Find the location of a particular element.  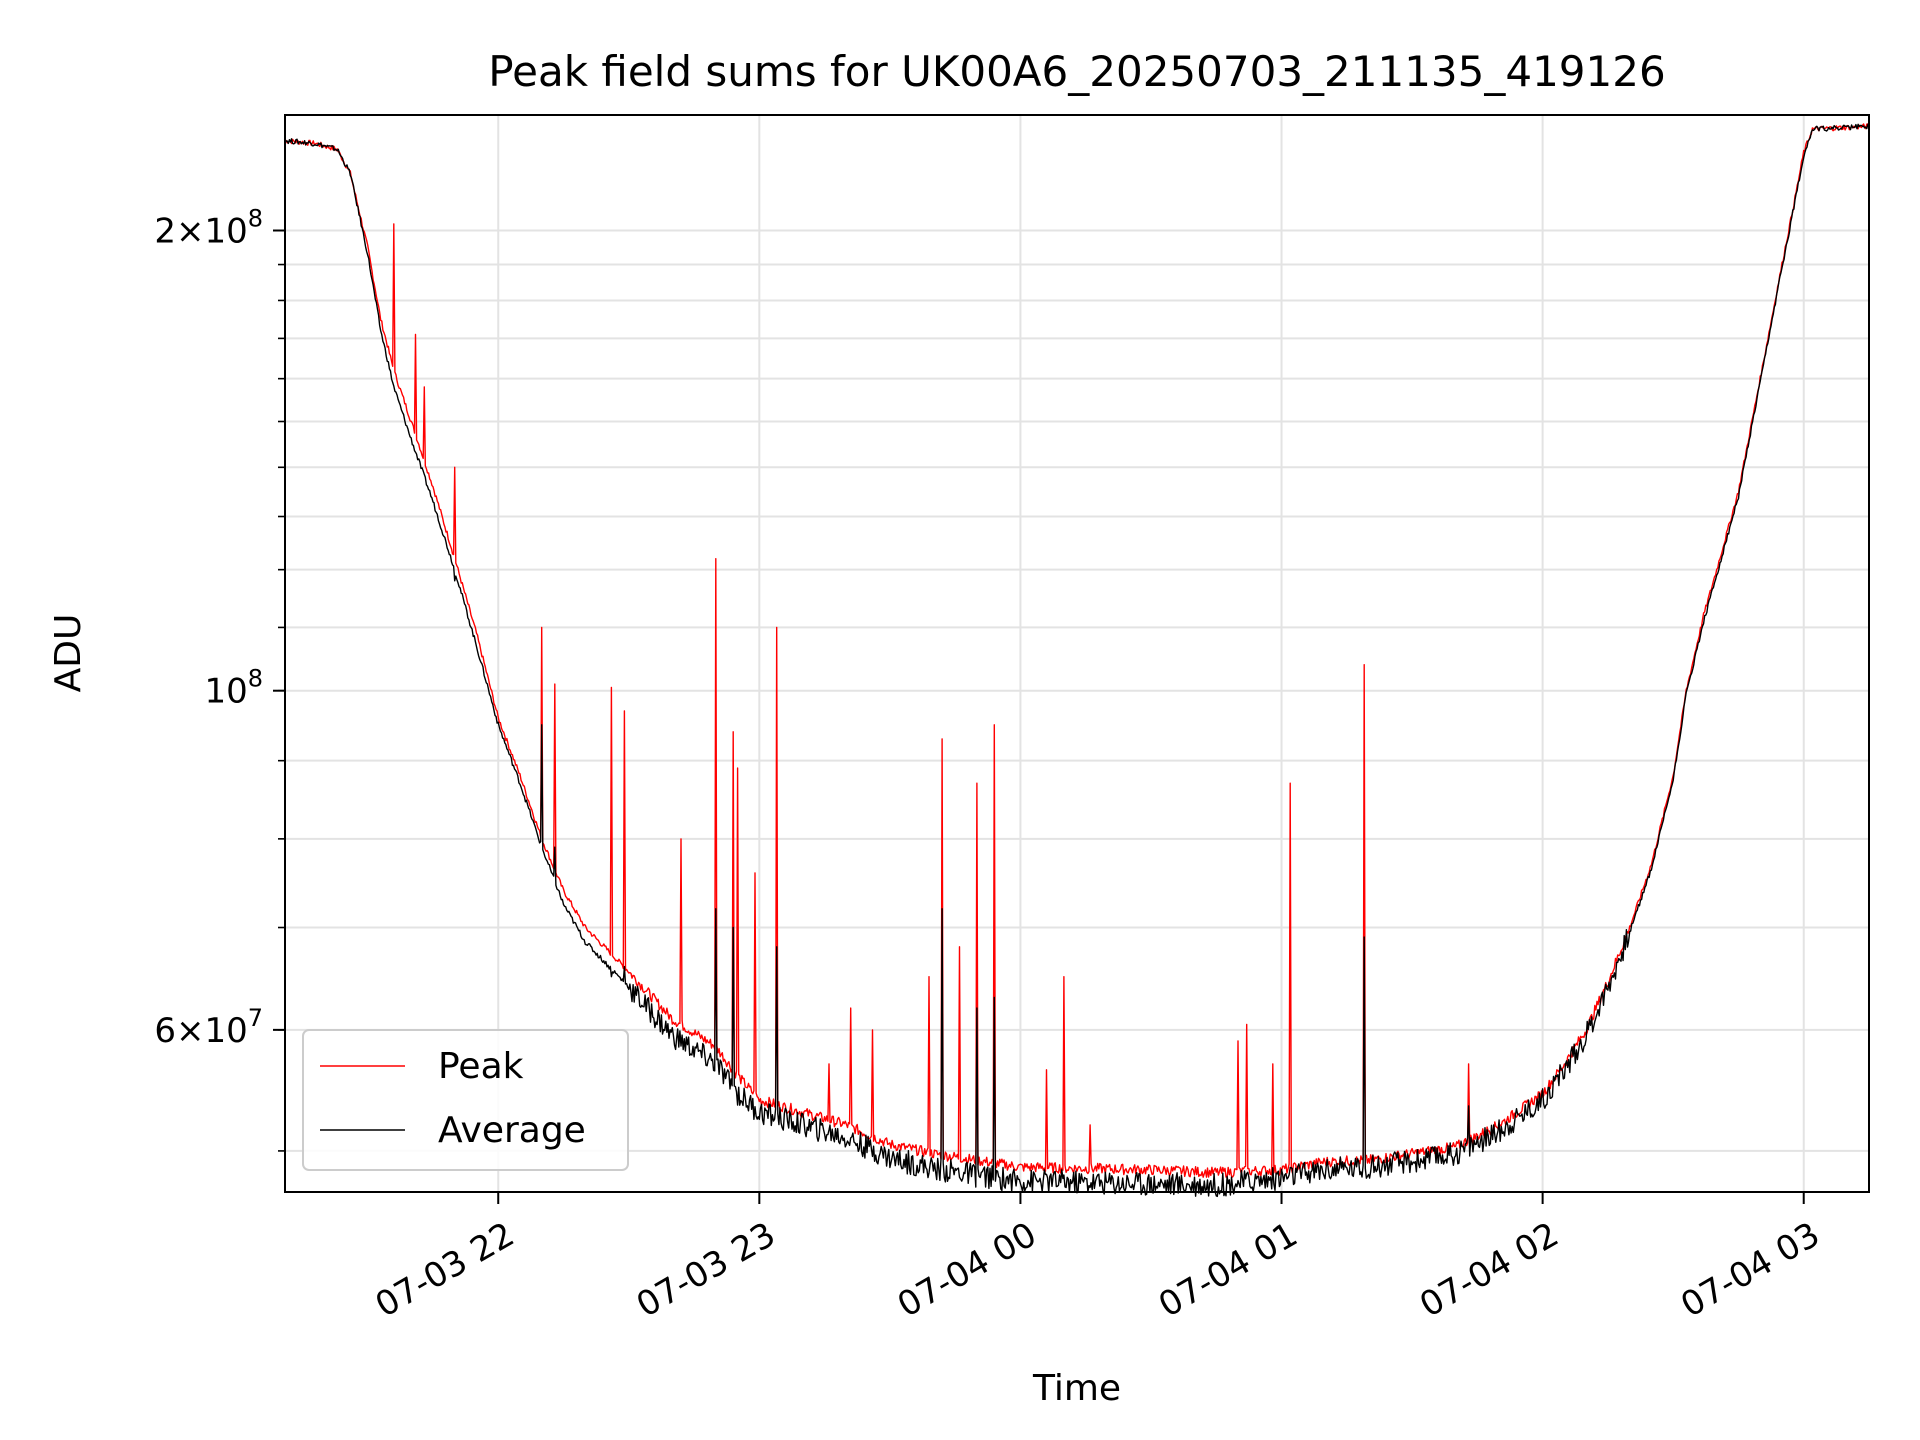

y-tick-label-2: 6×107 is located at coordinates (208, 1027).